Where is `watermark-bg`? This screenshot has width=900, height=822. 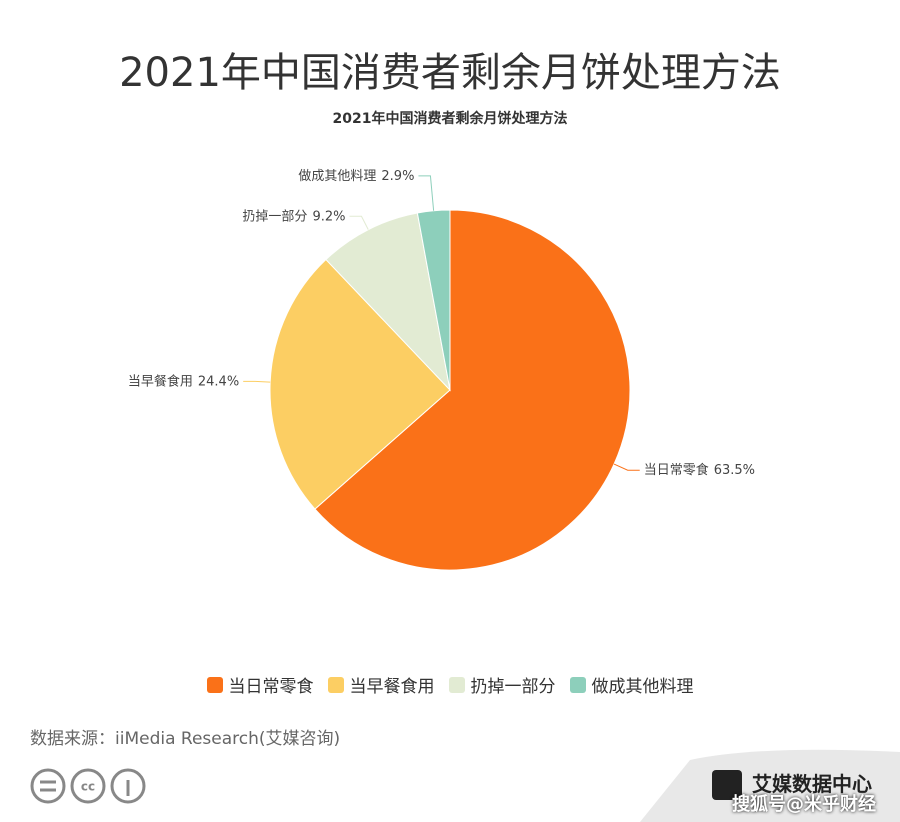
watermark-bg is located at coordinates (770, 785).